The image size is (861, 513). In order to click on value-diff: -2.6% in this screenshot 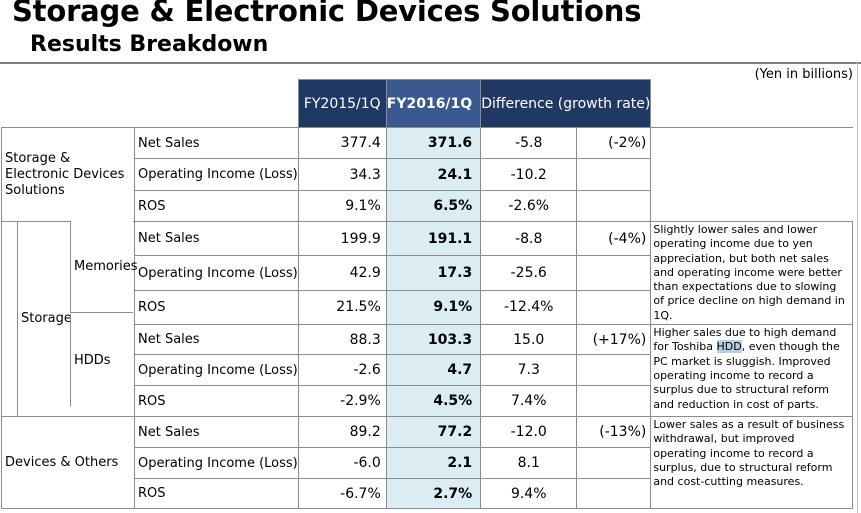, I will do `click(529, 206)`.